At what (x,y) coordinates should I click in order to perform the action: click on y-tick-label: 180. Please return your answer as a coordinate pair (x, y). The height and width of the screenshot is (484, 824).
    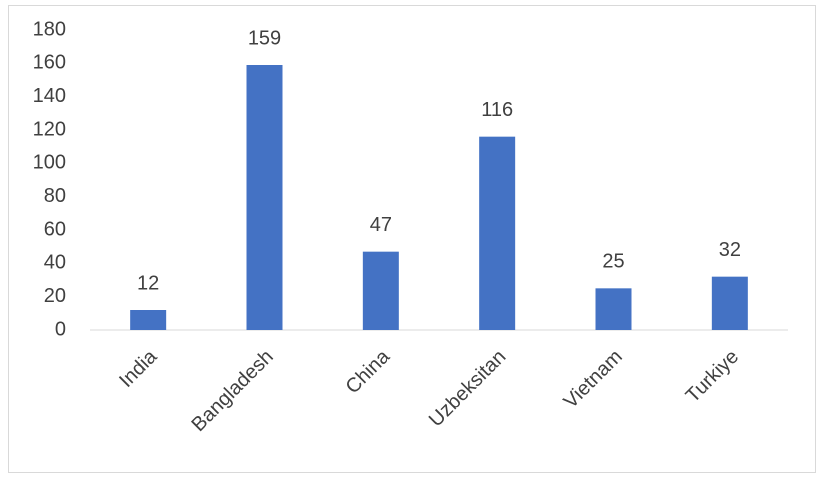
    Looking at the image, I should click on (49, 29).